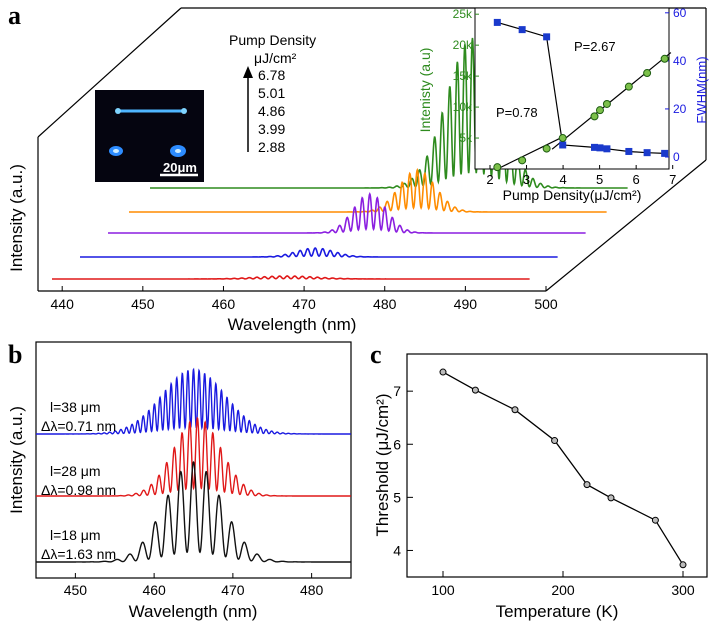 The width and height of the screenshot is (719, 629). What do you see at coordinates (194, 585) in the screenshot?
I see `panel-b-x-axis: 450 460 470 480` at bounding box center [194, 585].